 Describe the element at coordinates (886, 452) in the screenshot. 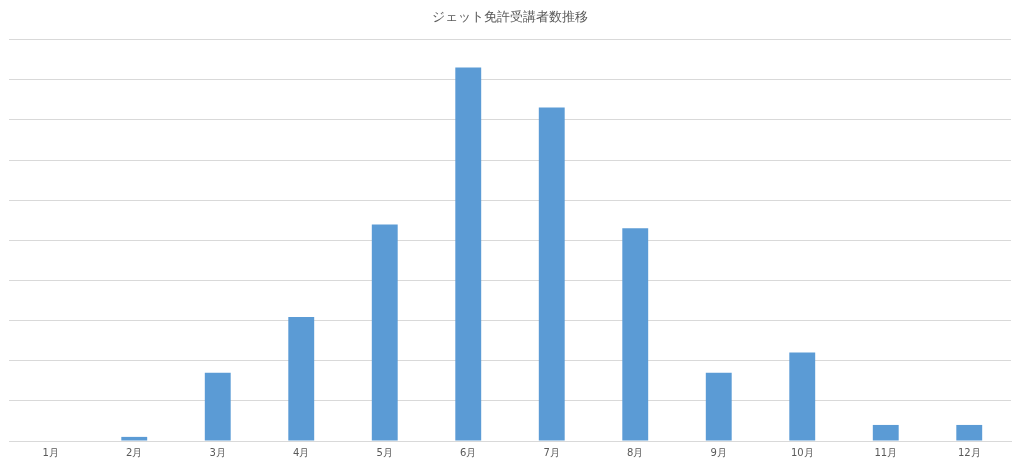

I see `x-tick-label: 11月` at that location.